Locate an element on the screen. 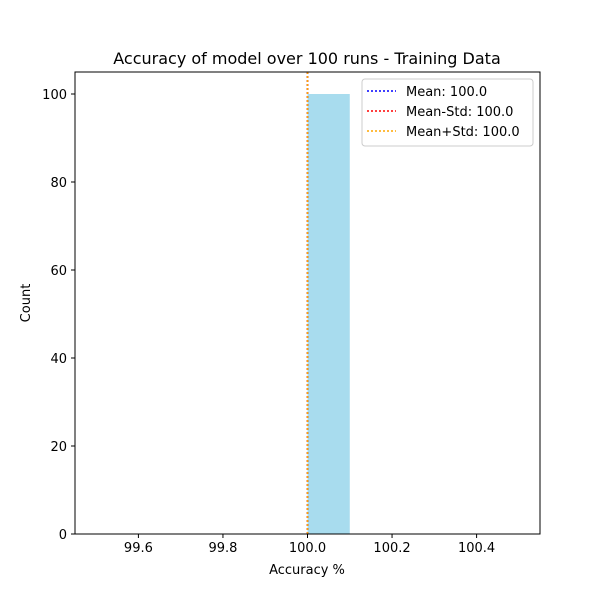  y-tick-label-5: 100 is located at coordinates (54, 95).